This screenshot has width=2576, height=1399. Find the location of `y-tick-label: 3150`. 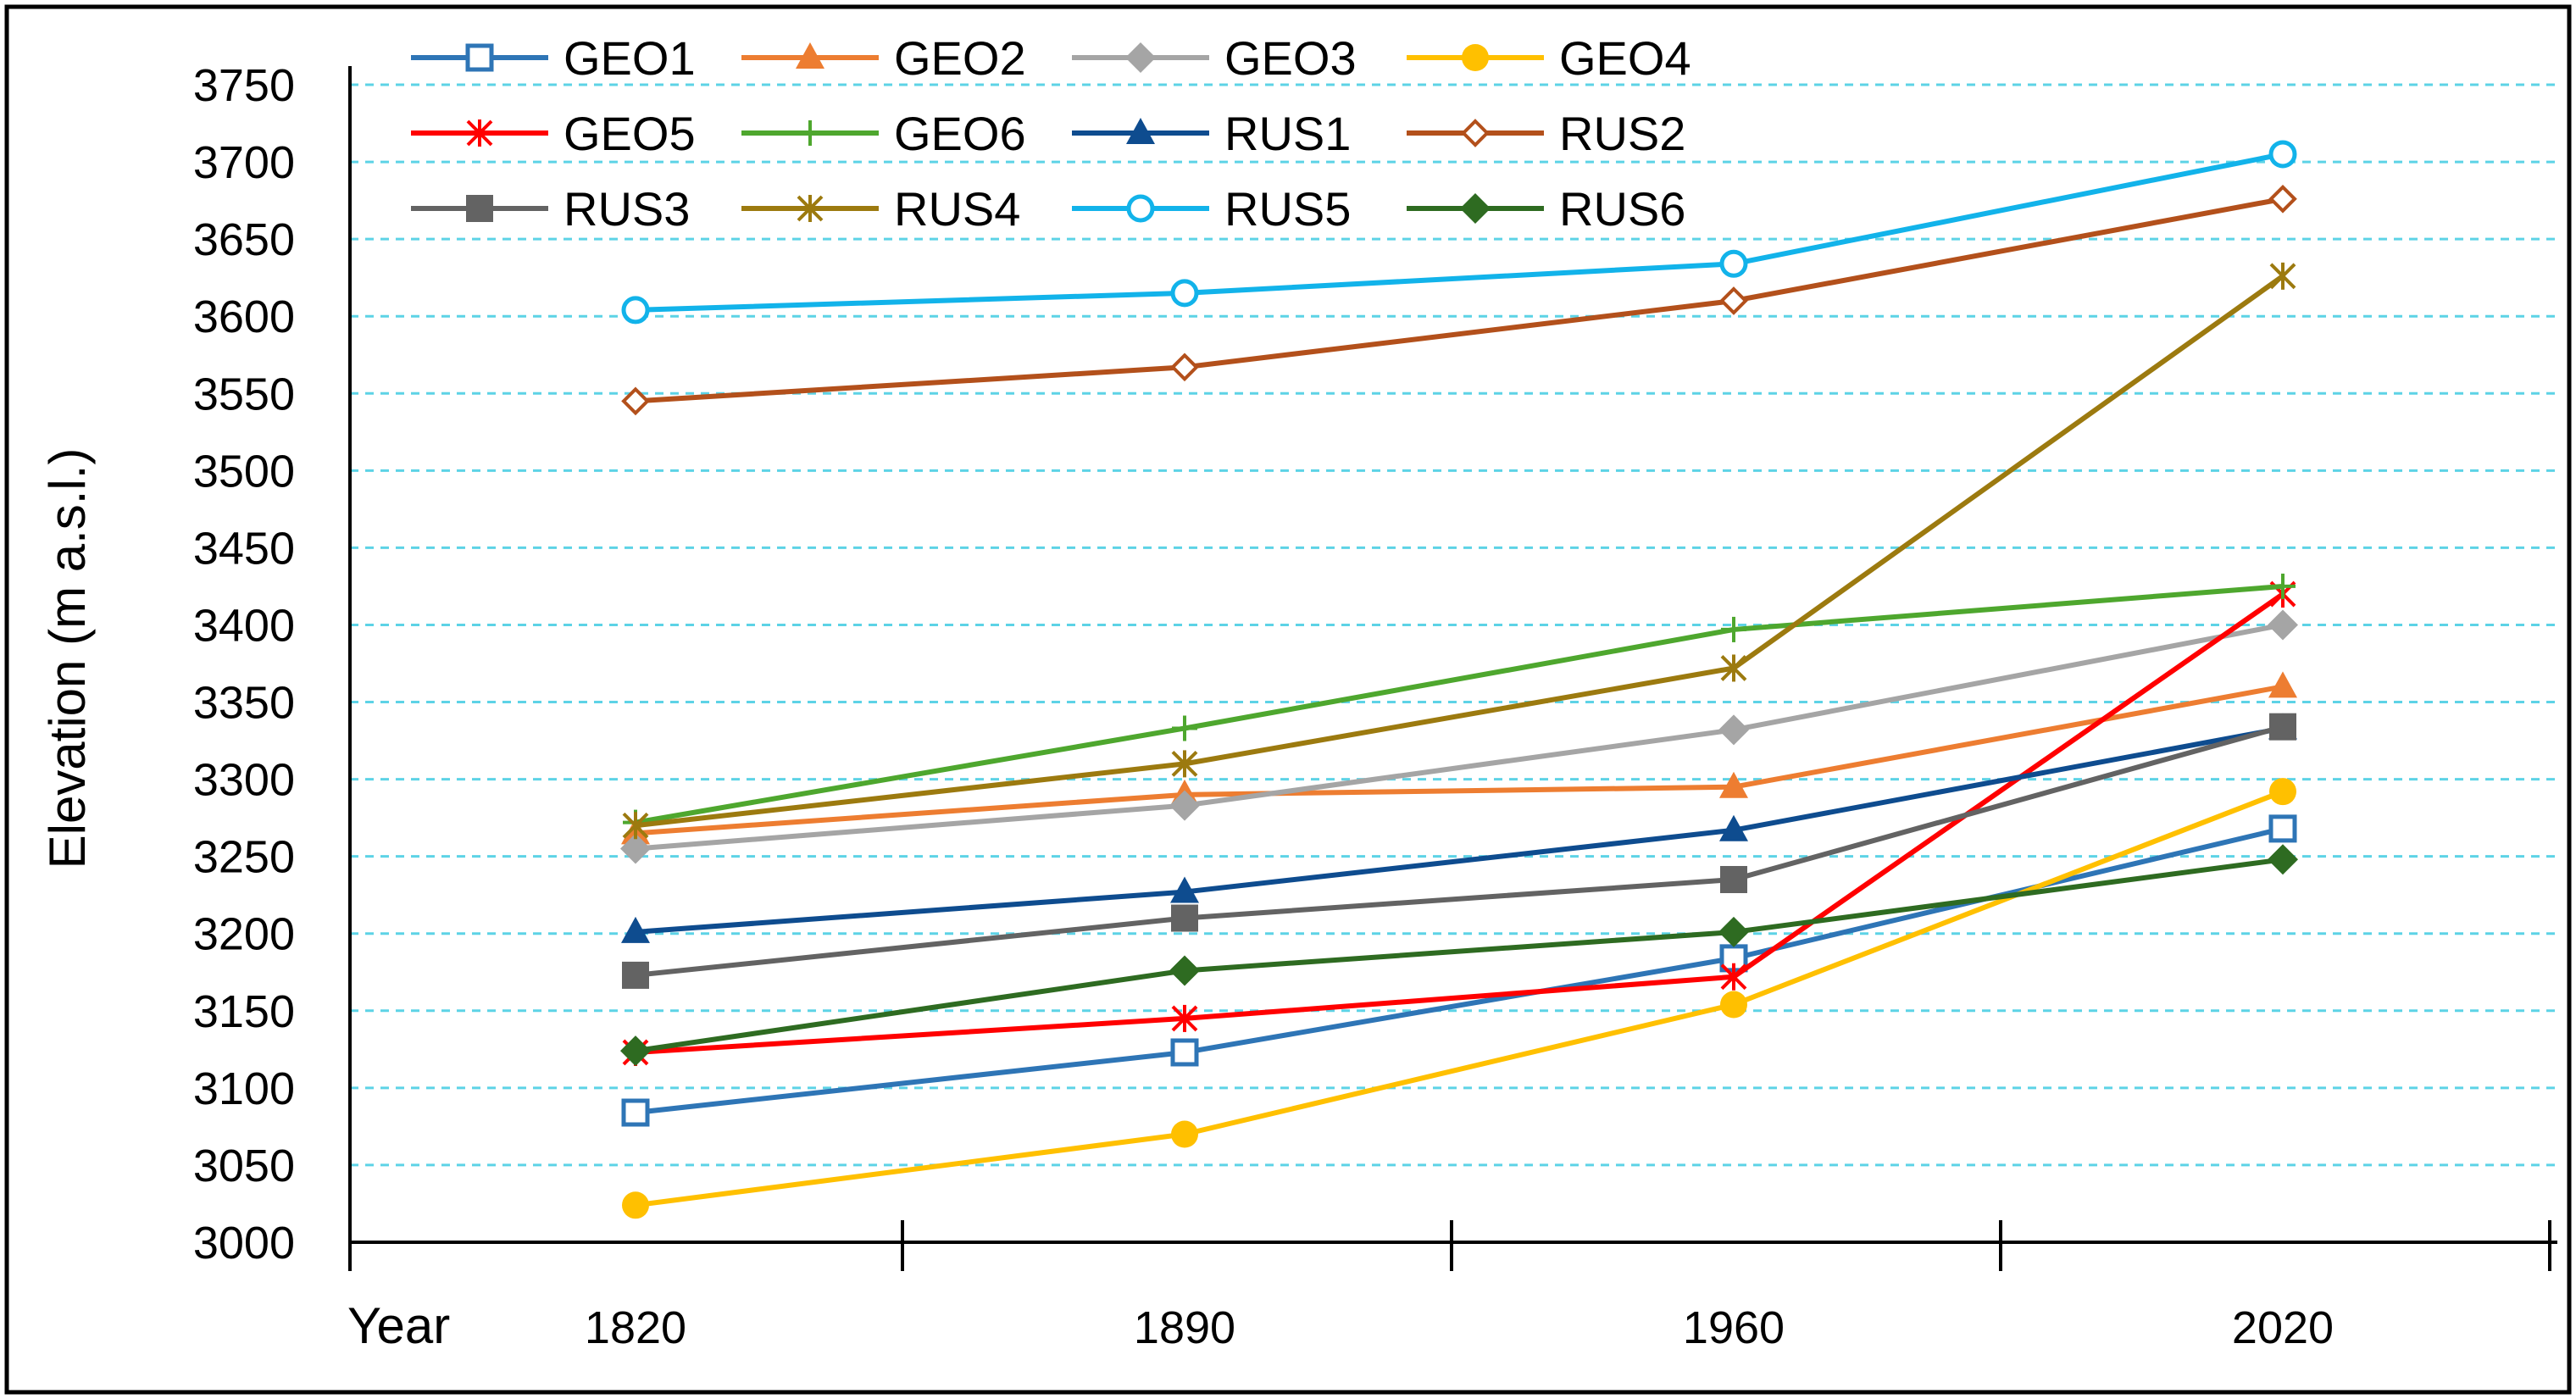

y-tick-label: 3150 is located at coordinates (244, 1012).